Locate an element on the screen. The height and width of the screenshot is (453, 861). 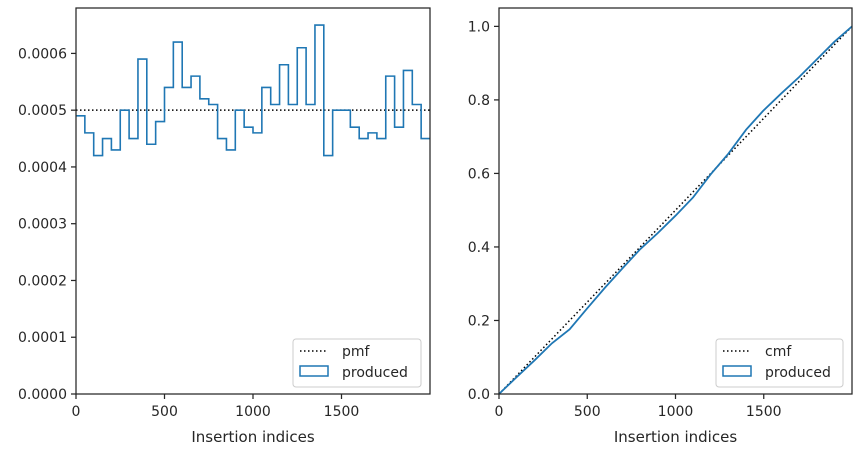
pmf-legend-pmf-label: pmf is located at coordinates (356, 352).